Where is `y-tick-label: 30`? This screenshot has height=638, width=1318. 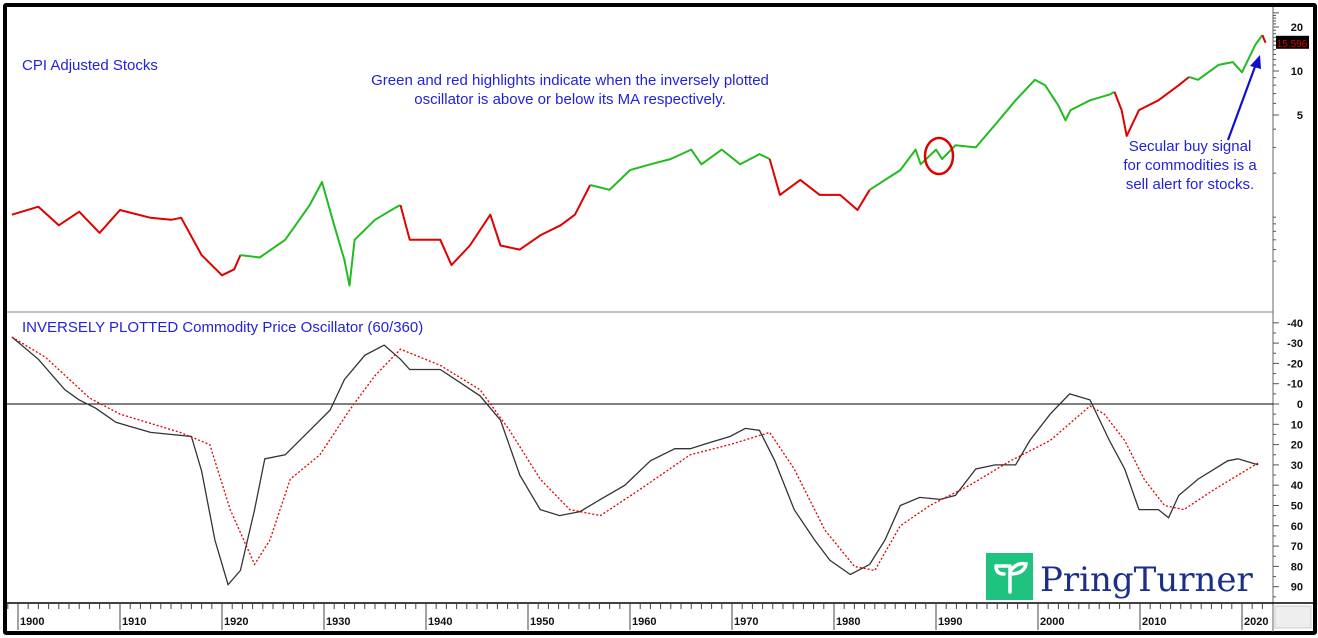 y-tick-label: 30 is located at coordinates (1297, 466).